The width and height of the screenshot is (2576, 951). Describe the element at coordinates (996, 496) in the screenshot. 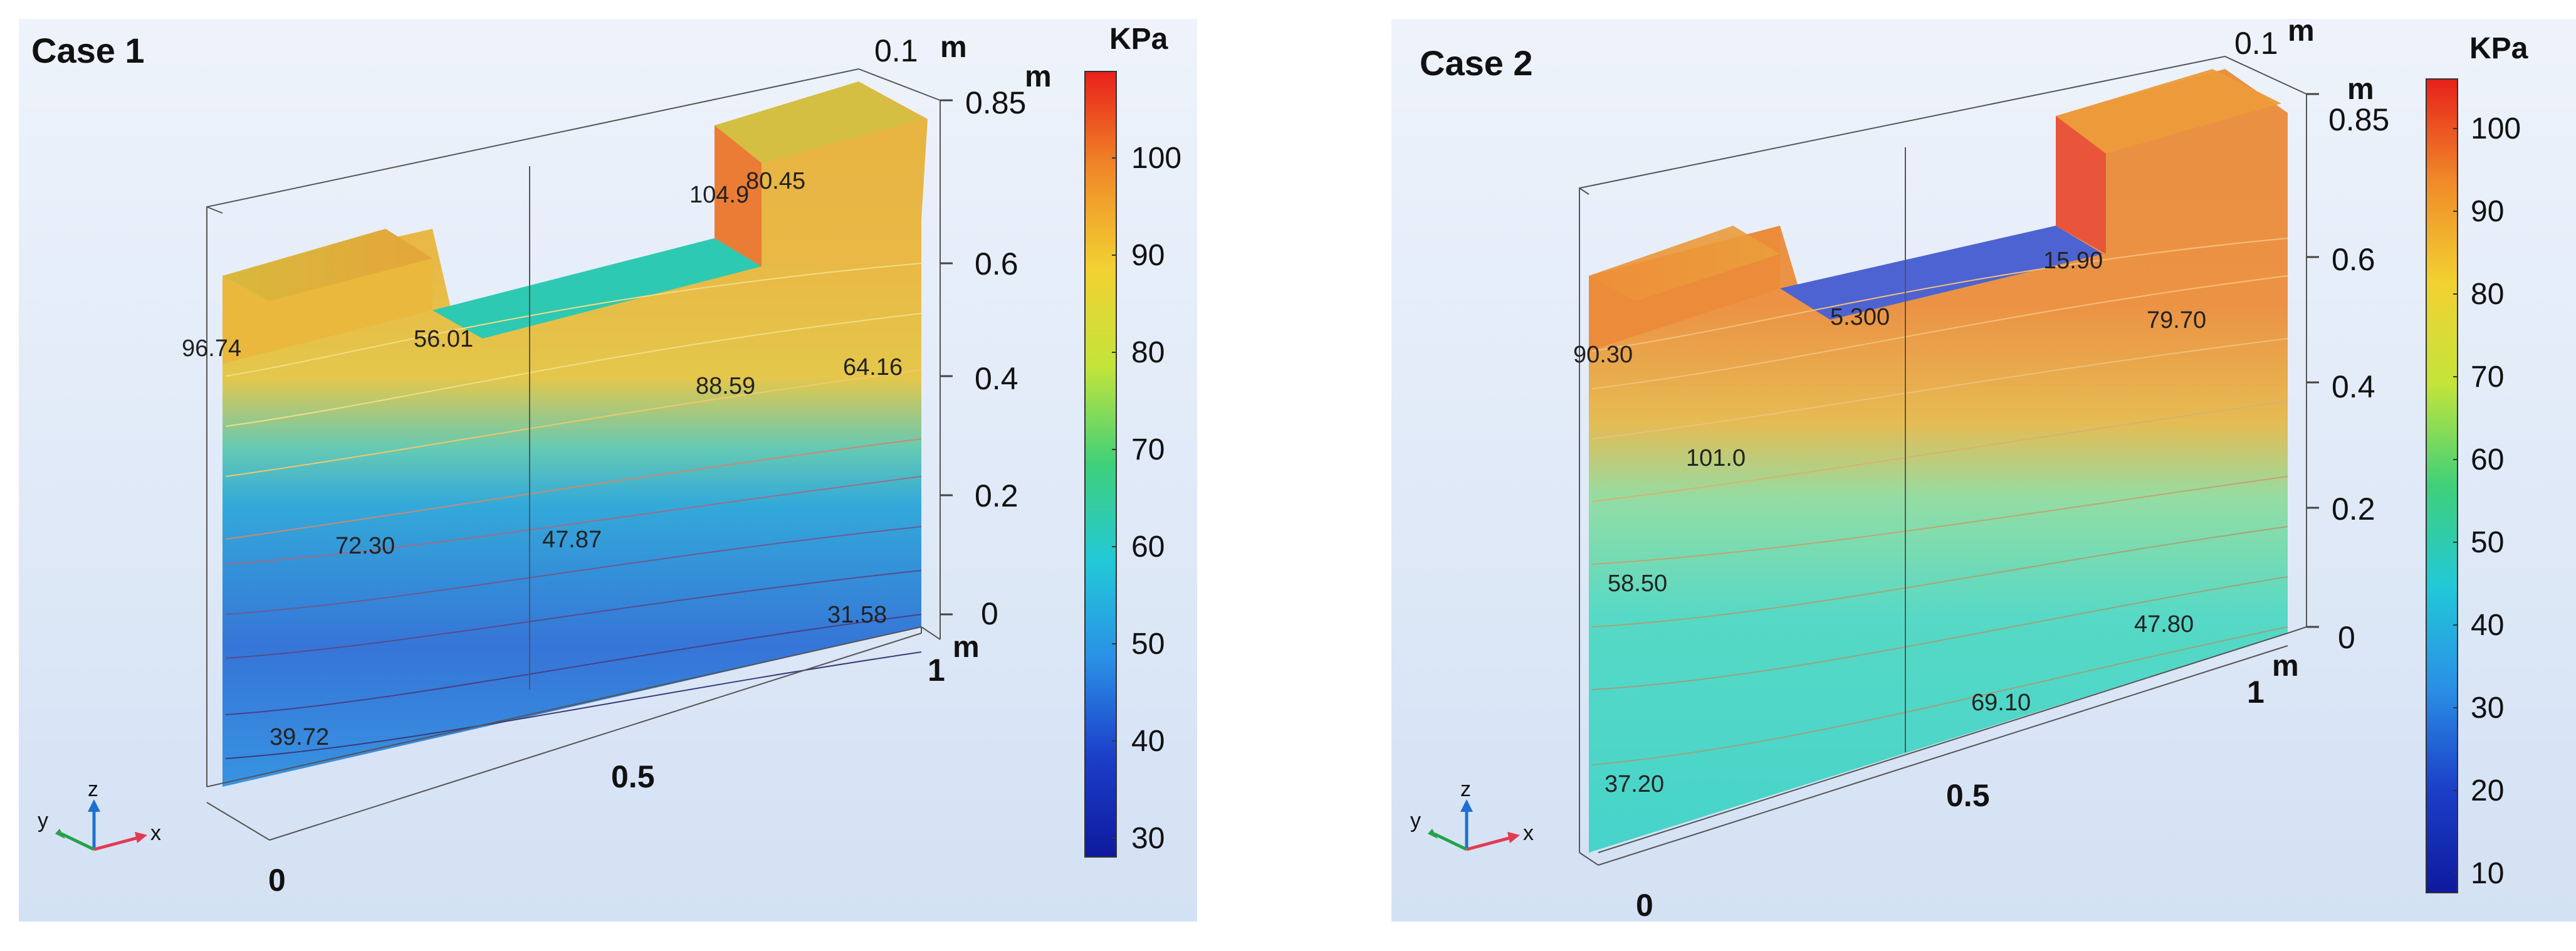

I see `z-tick-0-2: 0.2` at that location.